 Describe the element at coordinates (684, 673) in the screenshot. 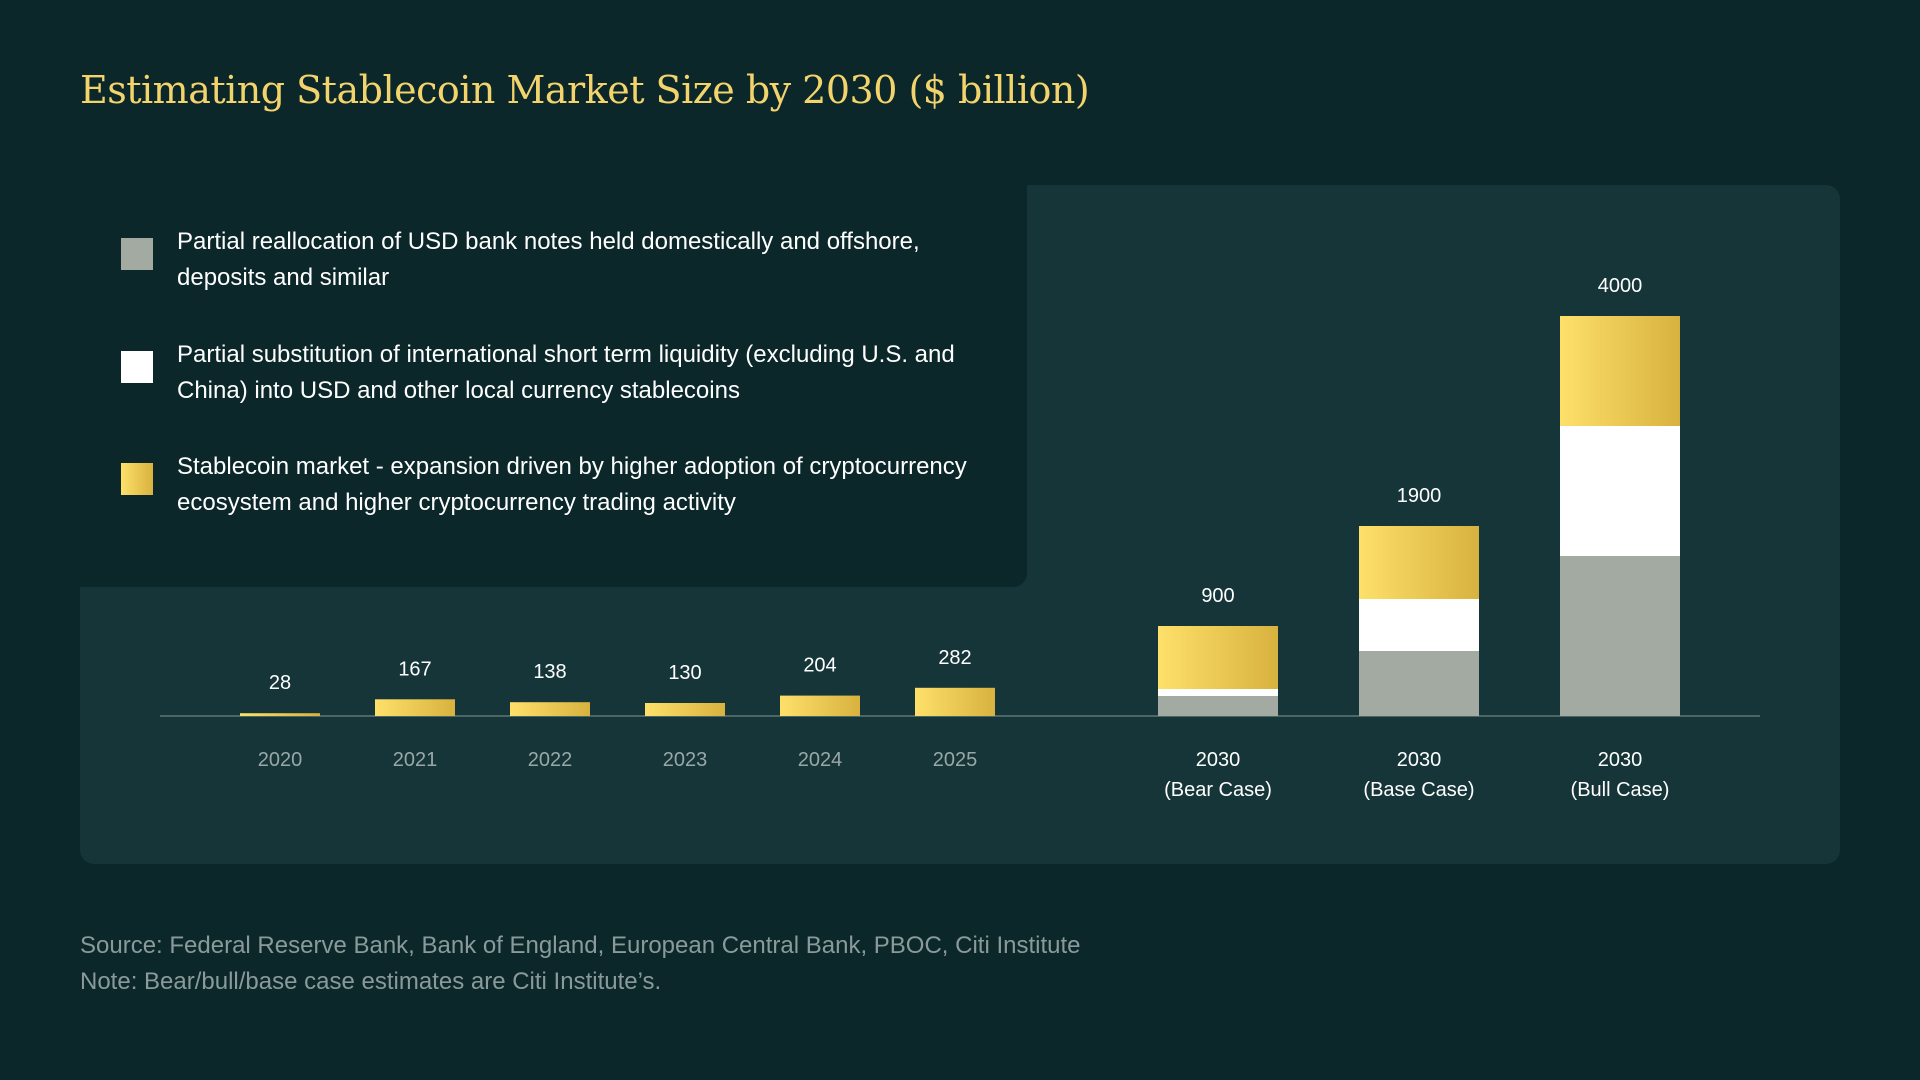

I see `bar-total-label: 130` at that location.